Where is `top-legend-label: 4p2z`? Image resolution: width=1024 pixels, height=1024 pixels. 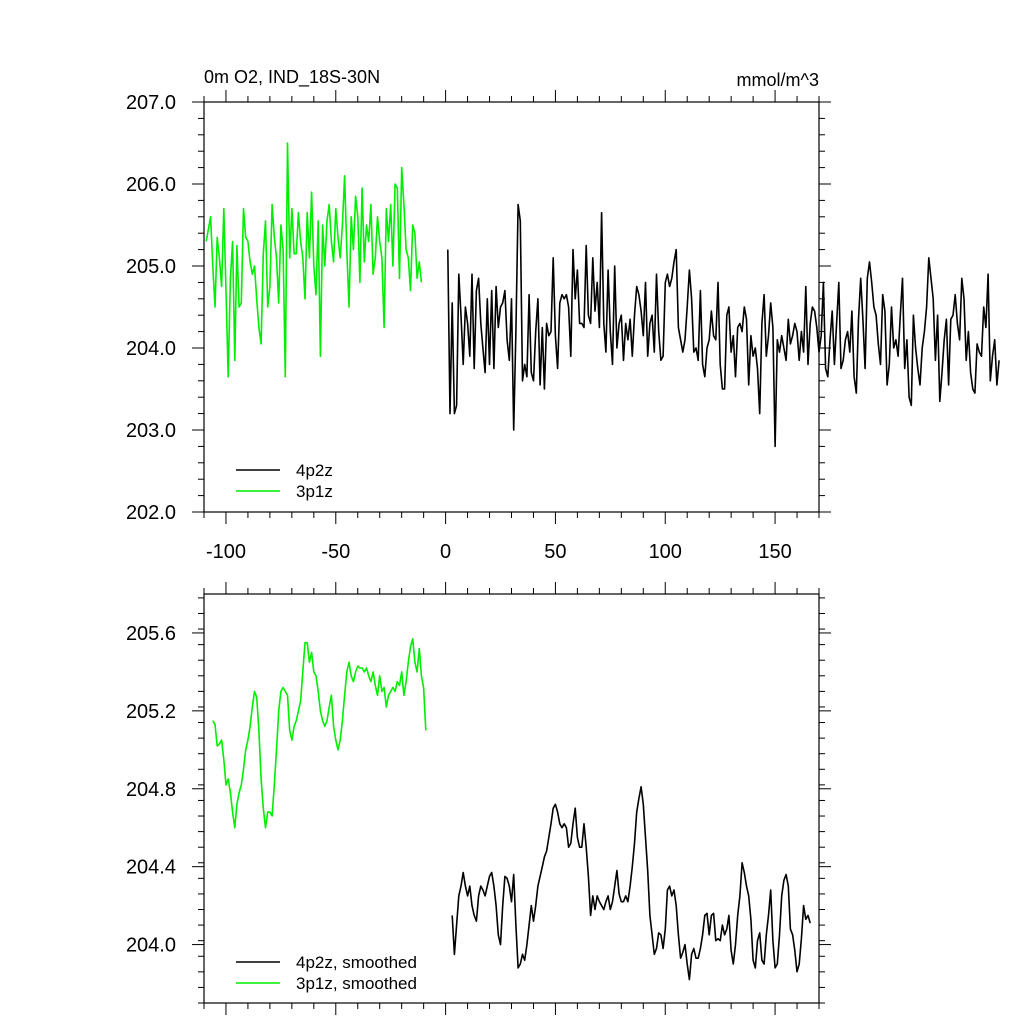 top-legend-label: 4p2z is located at coordinates (314, 470).